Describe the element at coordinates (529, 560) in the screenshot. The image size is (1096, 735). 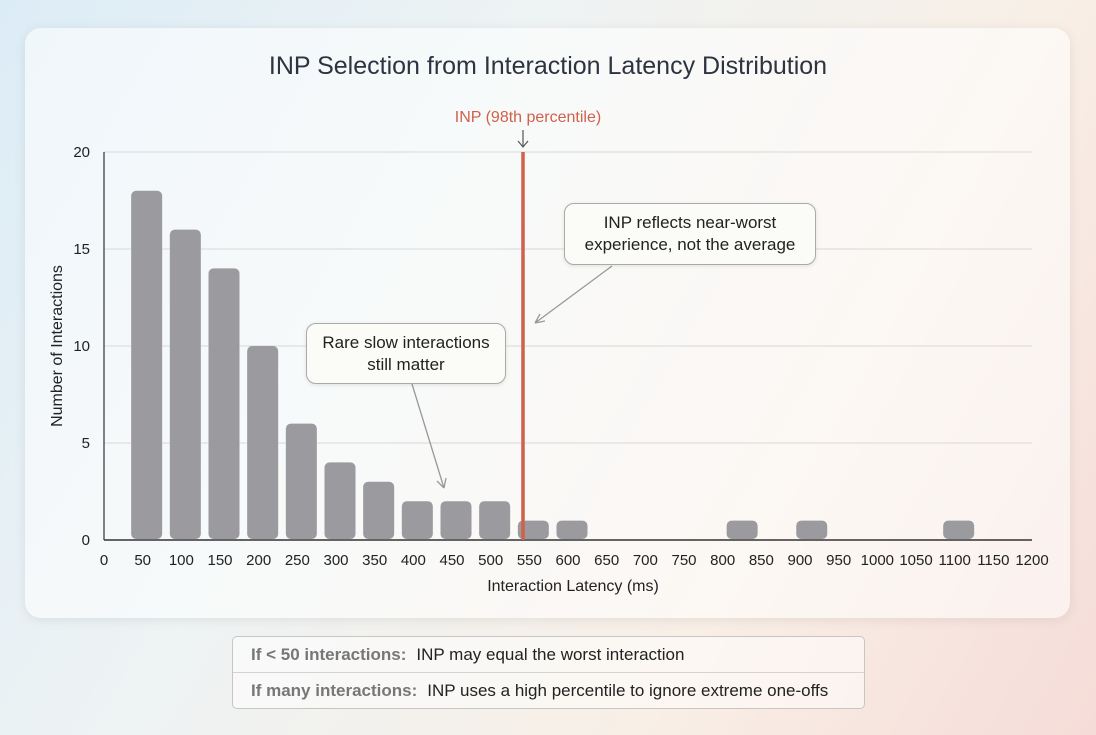
I see `x-tick-label: 550` at that location.